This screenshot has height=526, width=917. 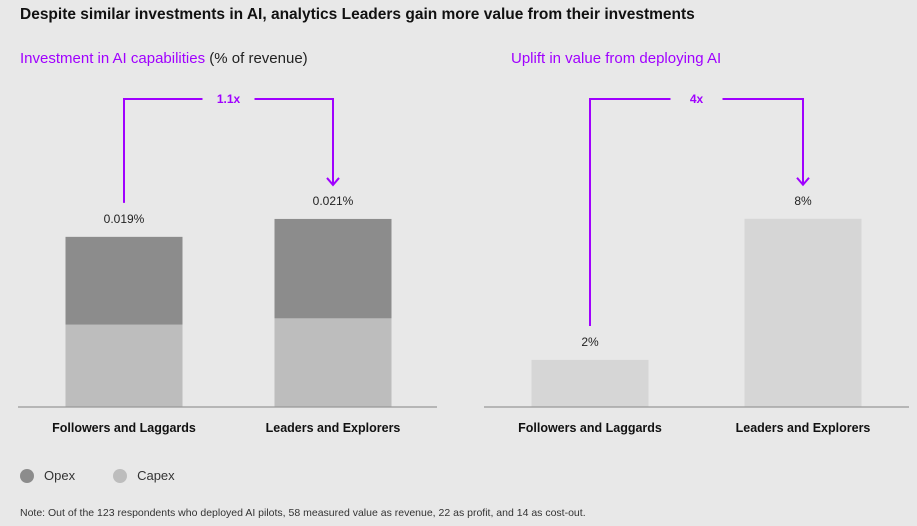 I want to click on value-label-1-1: 8%, so click(x=803, y=201).